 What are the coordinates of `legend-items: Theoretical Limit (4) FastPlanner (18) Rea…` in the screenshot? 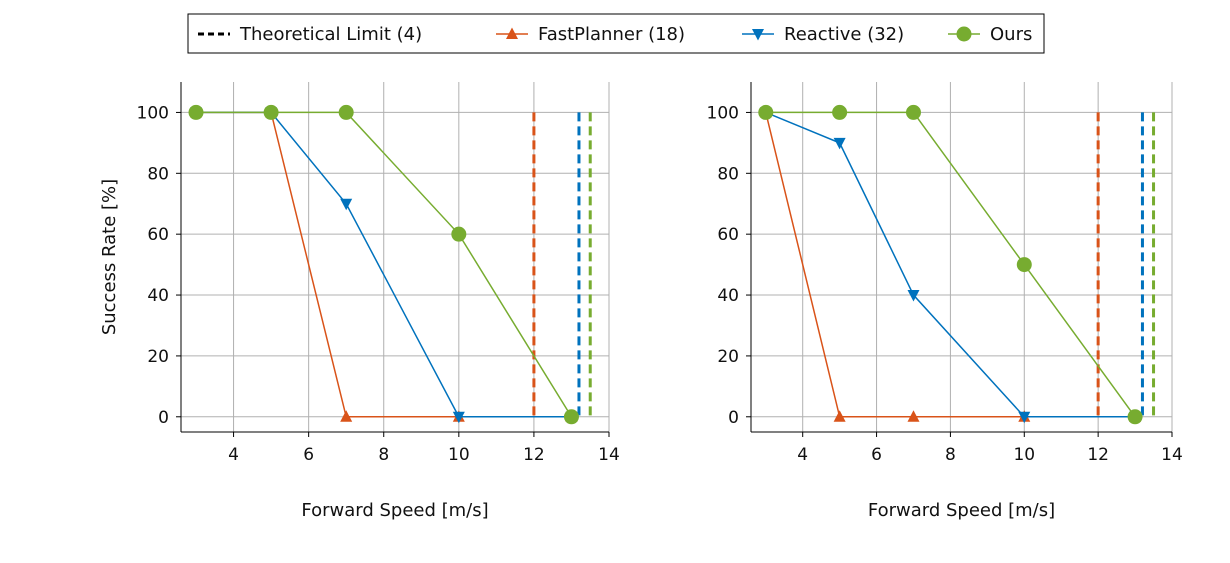 It's located at (615, 34).